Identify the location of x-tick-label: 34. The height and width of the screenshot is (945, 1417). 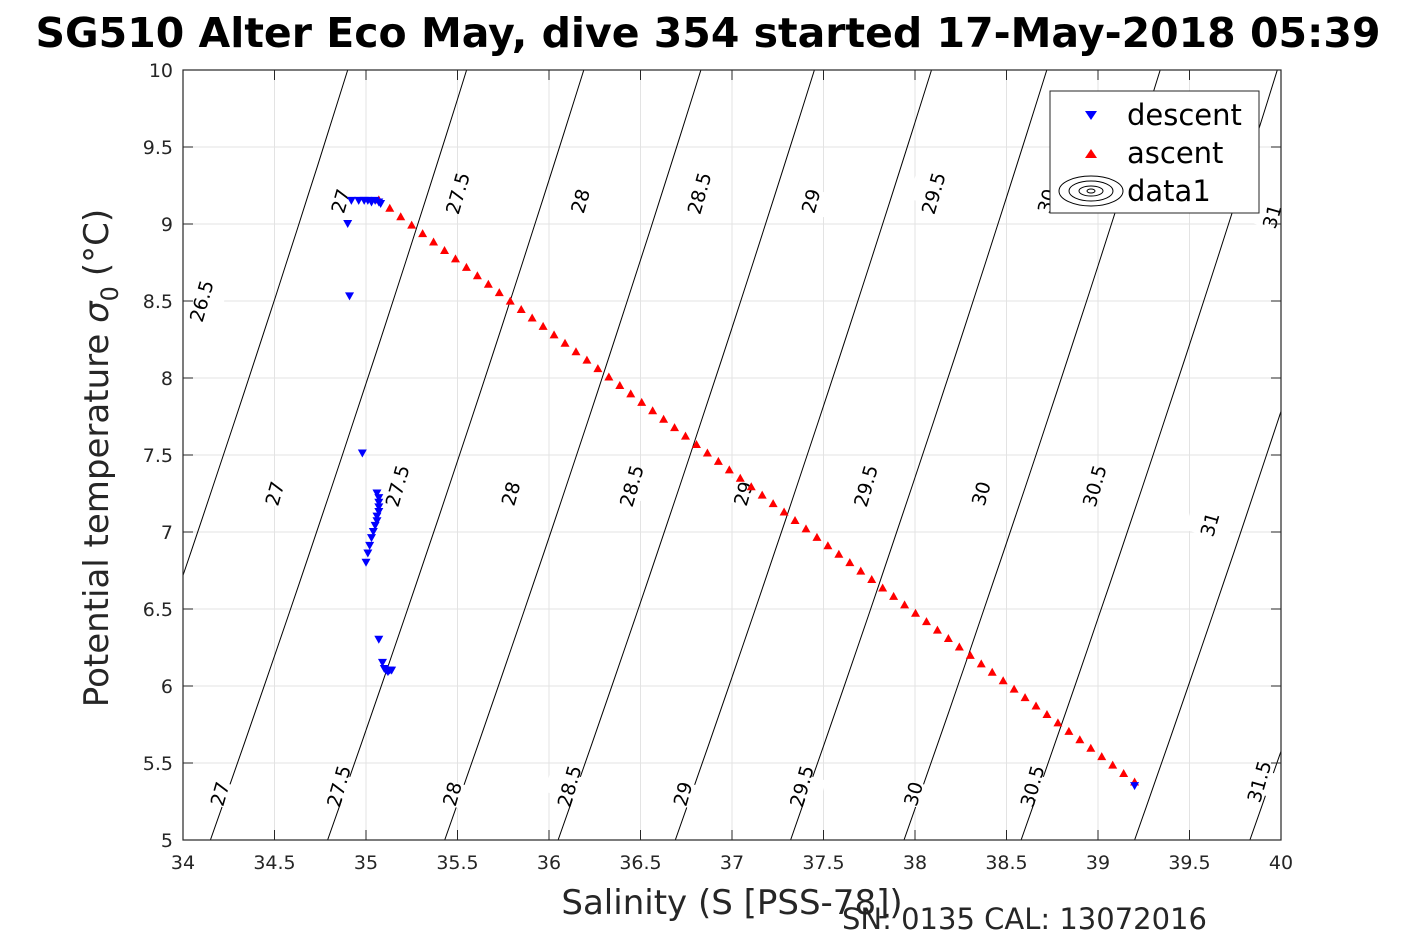
(183, 863).